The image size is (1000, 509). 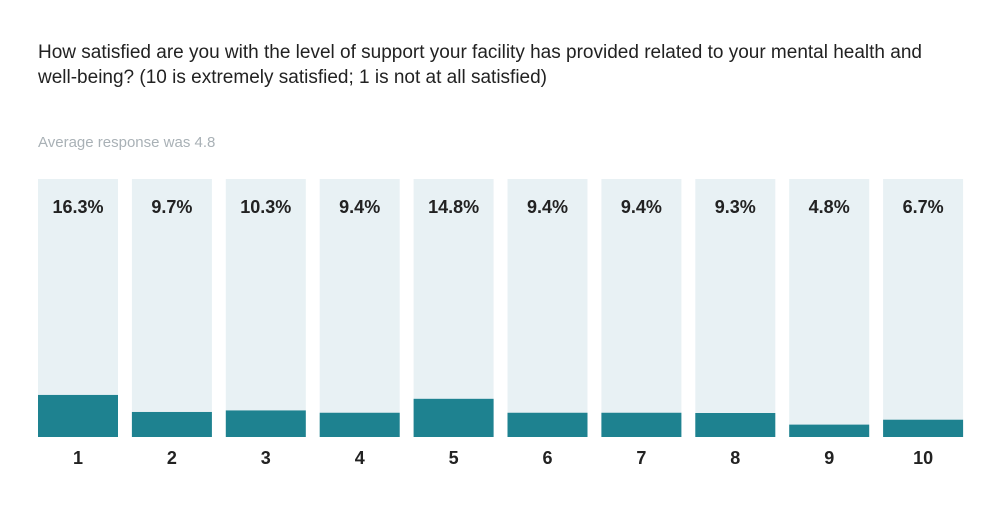 I want to click on category-label: 4, so click(x=360, y=458).